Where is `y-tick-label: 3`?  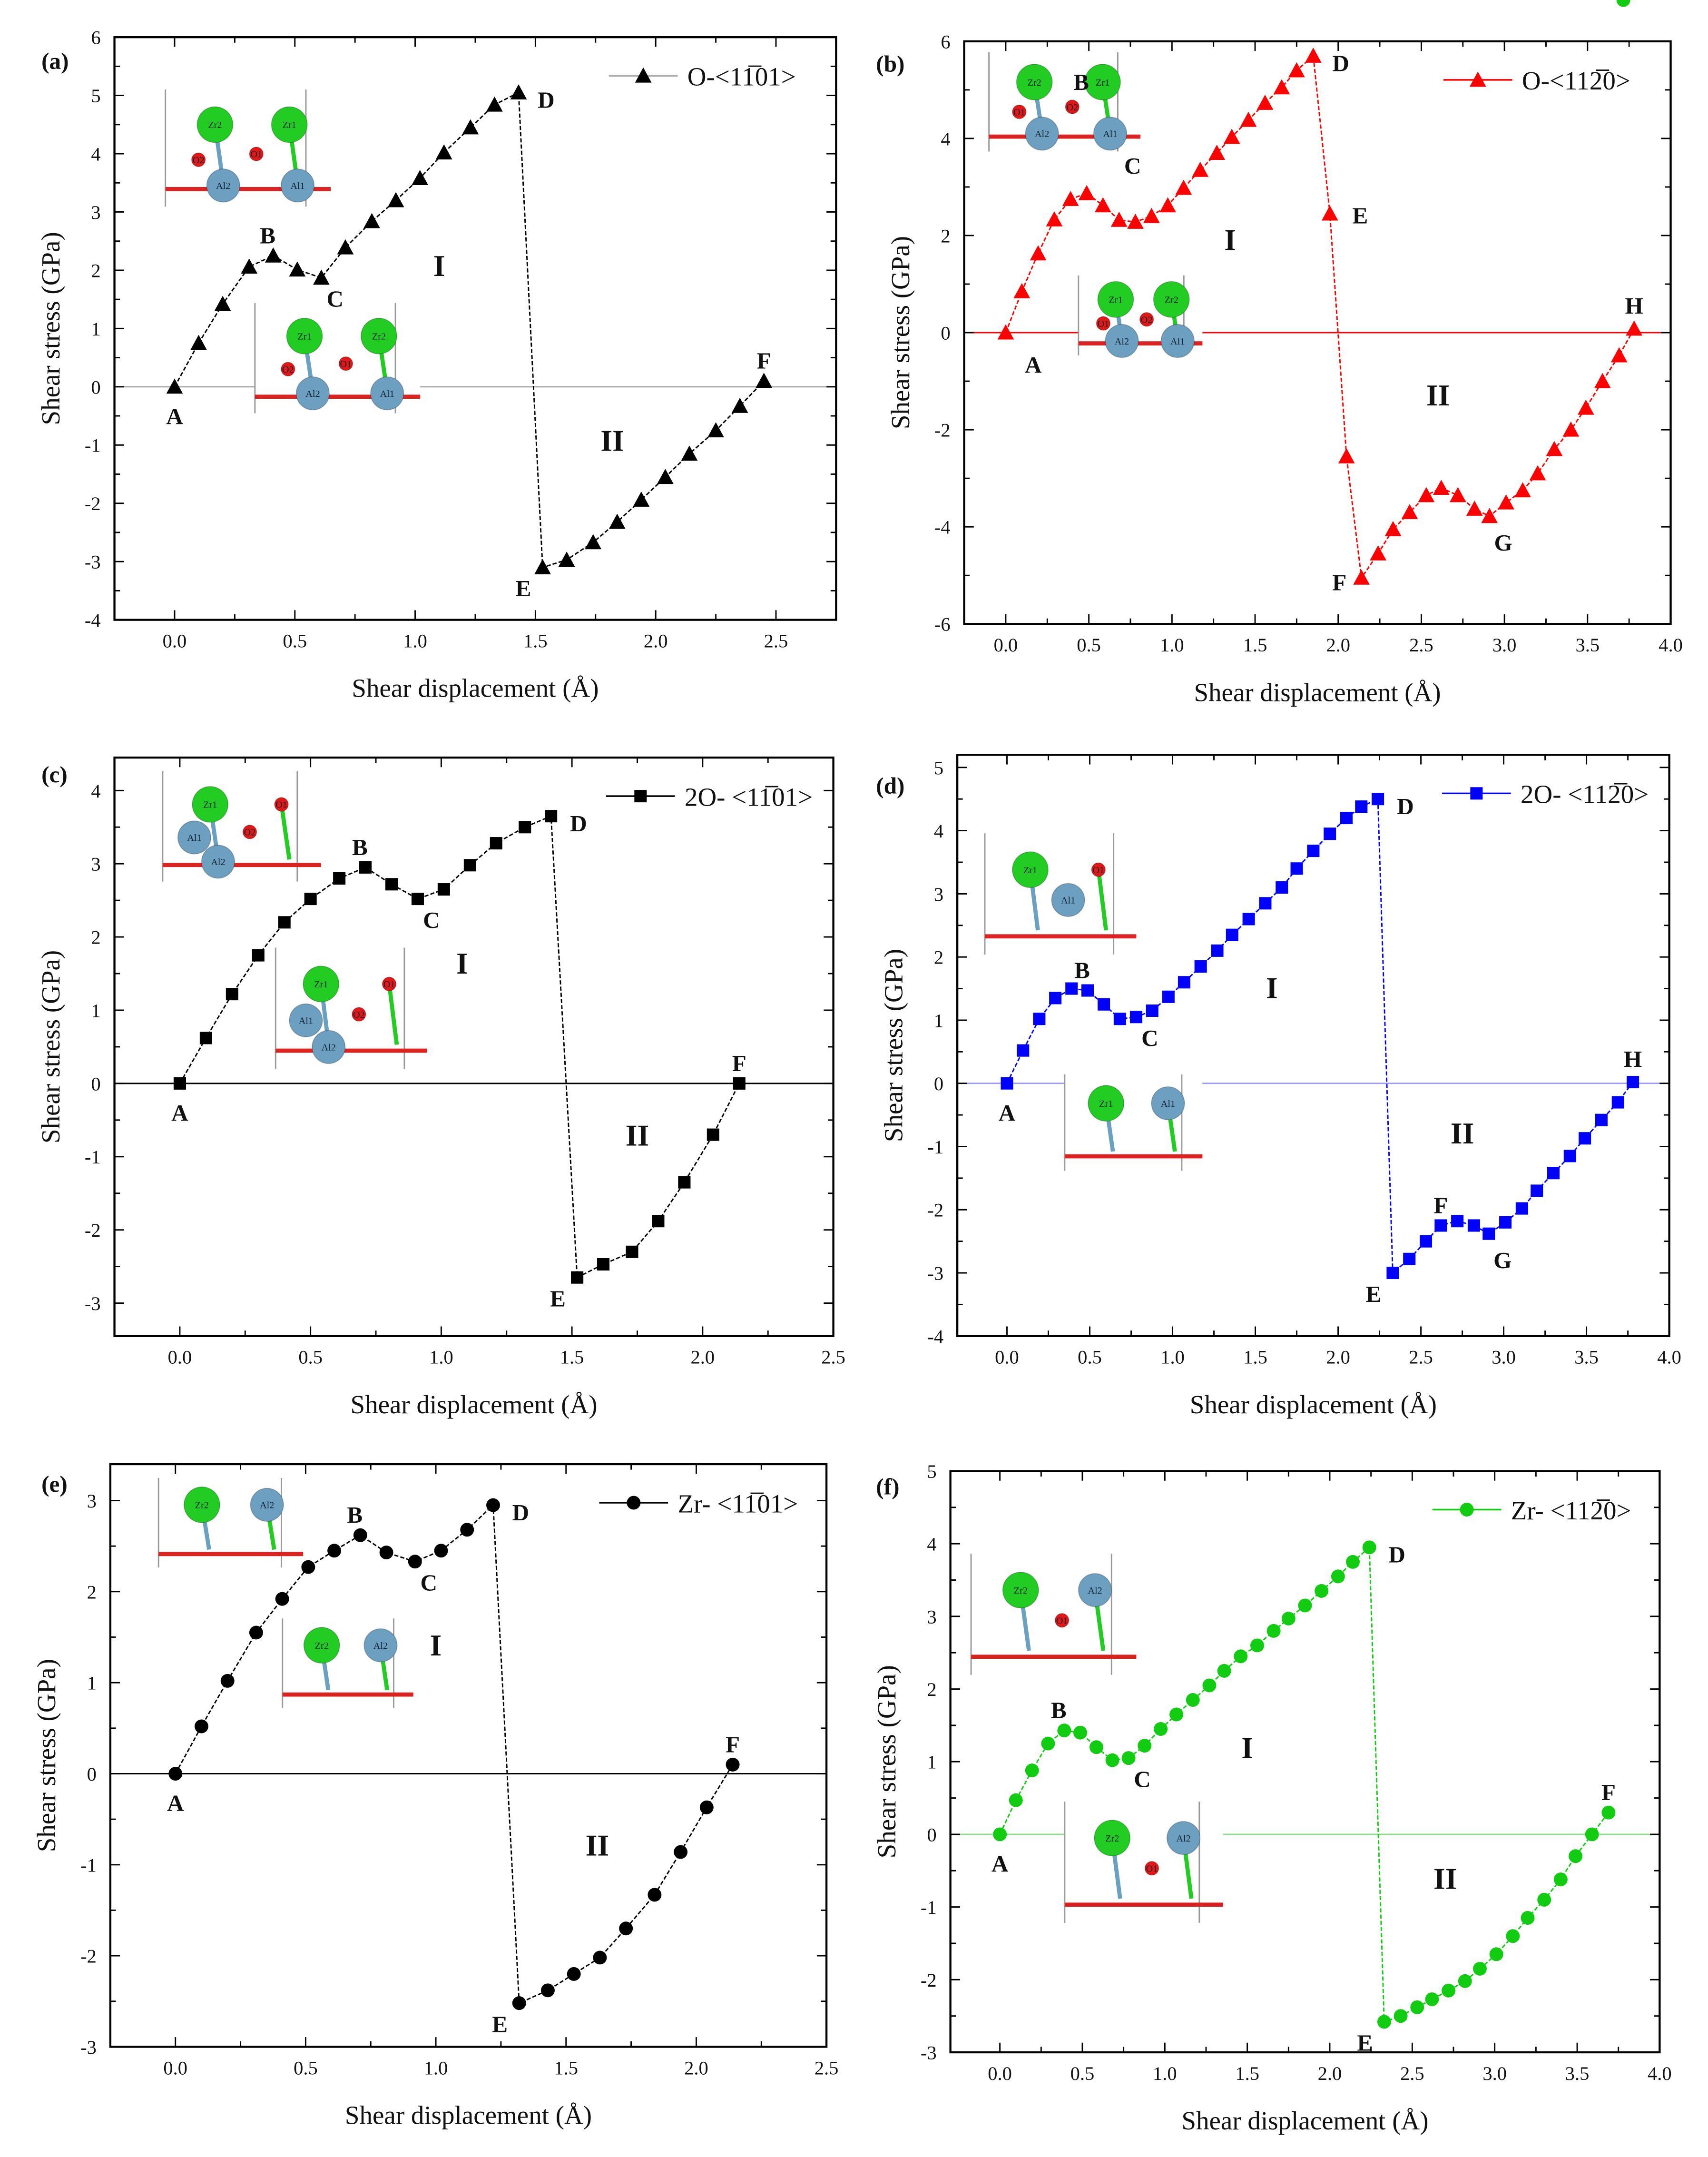 y-tick-label: 3 is located at coordinates (92, 1501).